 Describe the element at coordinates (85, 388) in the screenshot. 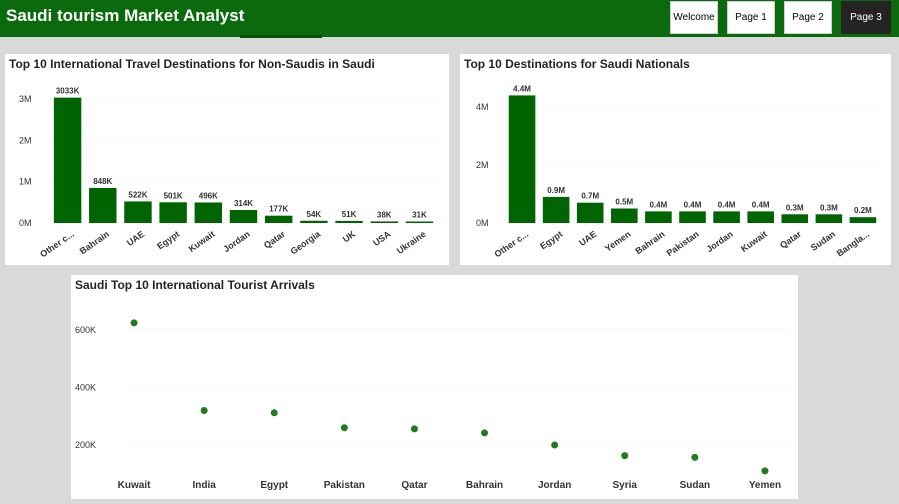

I see `y-tick-label: 400K` at that location.